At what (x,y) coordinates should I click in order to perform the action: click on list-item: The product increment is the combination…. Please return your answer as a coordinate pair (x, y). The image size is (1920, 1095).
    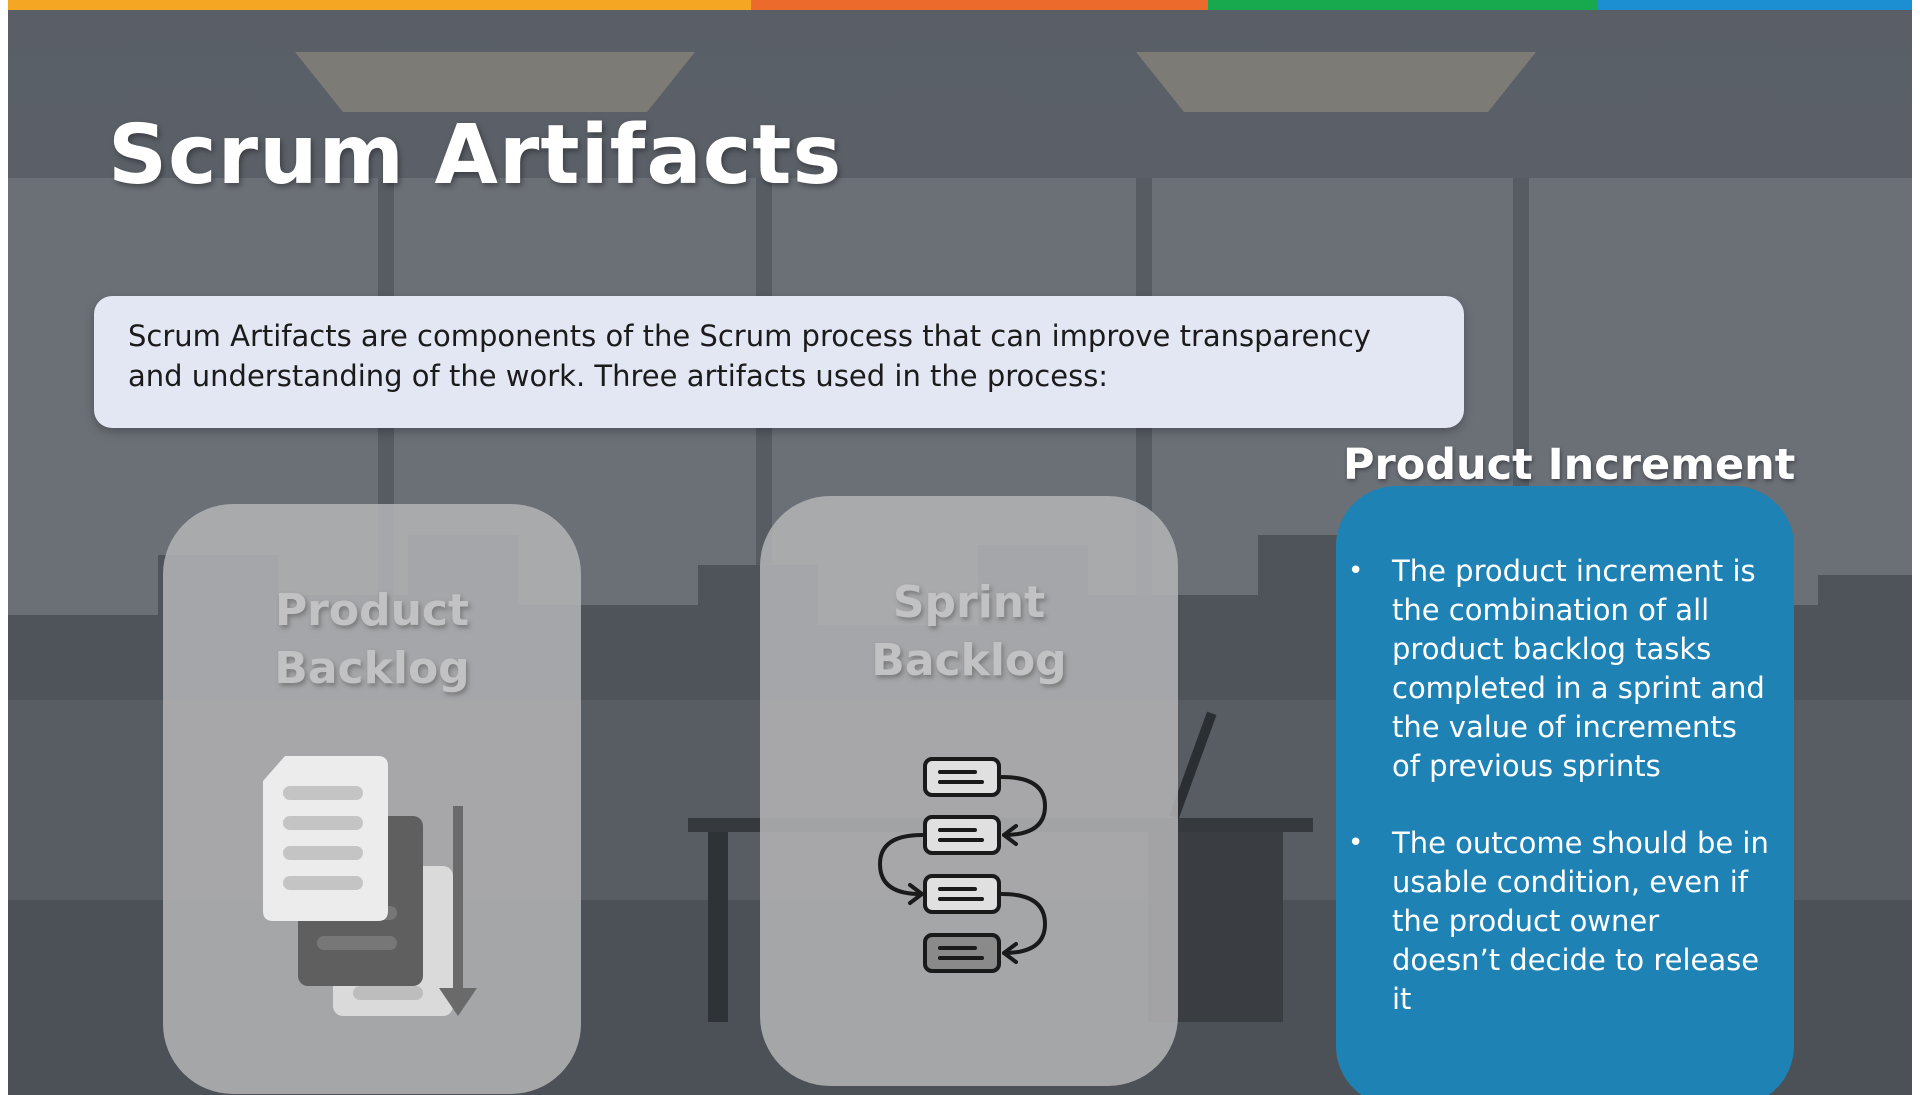
    Looking at the image, I should click on (1565, 669).